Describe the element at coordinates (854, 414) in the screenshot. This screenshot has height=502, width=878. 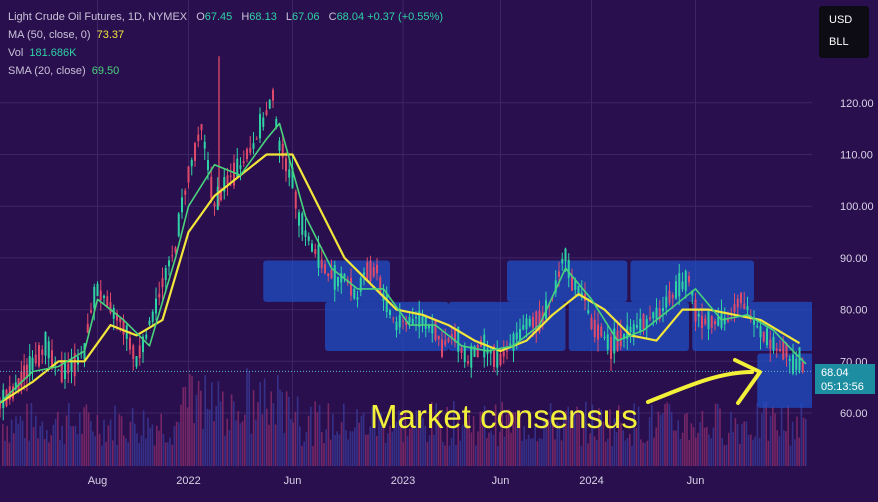
I see `y-tick-label: 60.00` at that location.